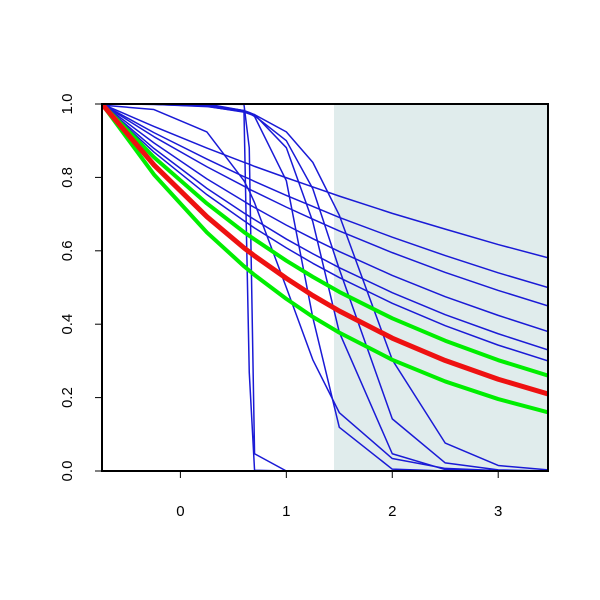  What do you see at coordinates (67, 250) in the screenshot?
I see `y-tick-label: 0.6` at bounding box center [67, 250].